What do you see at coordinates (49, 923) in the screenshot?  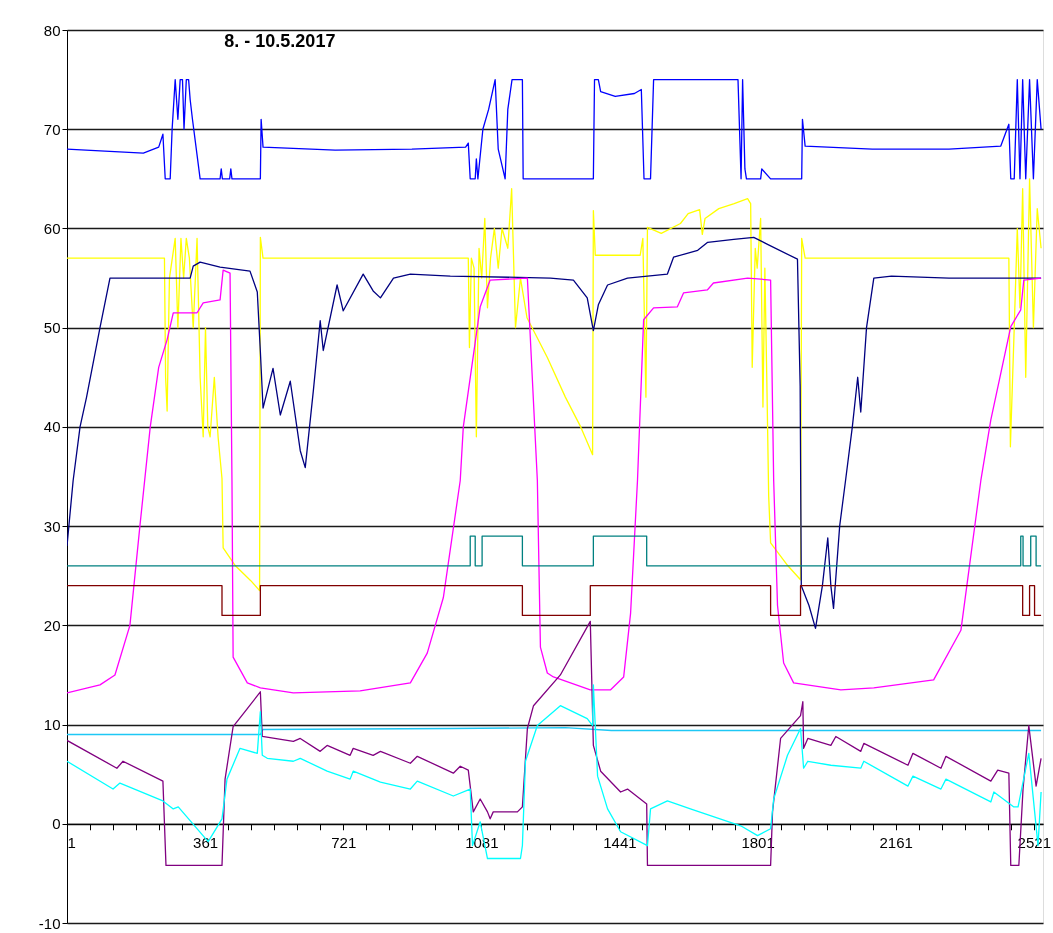 I see `y-tick-label: -10` at bounding box center [49, 923].